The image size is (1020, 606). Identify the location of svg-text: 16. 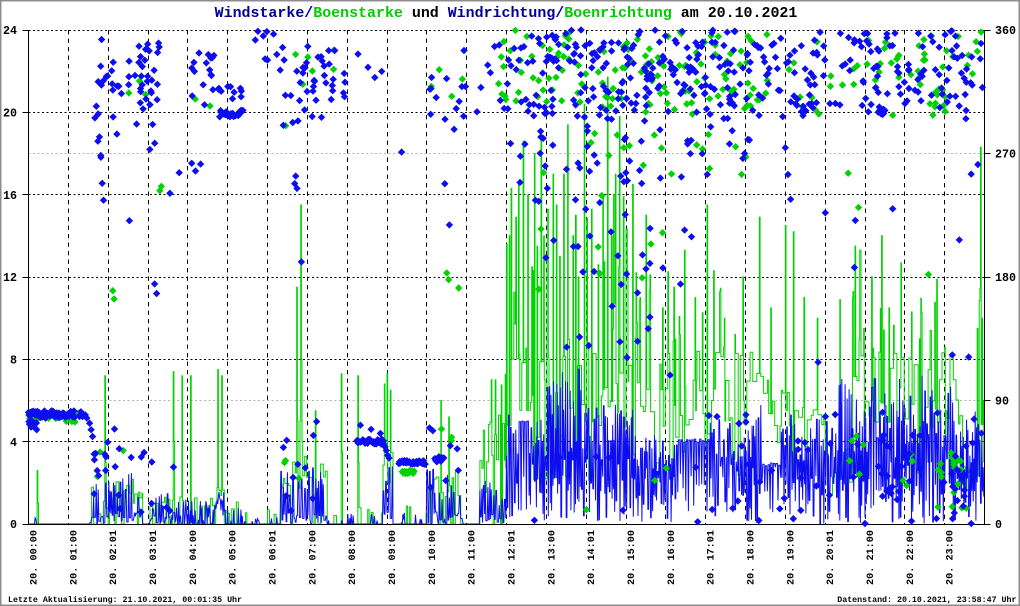
(10, 196).